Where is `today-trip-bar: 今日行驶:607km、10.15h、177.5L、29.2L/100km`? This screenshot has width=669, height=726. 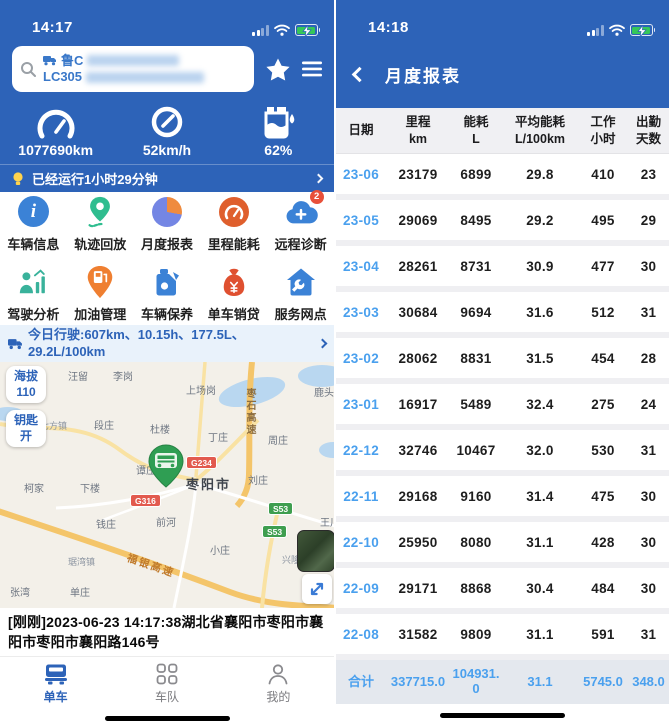 today-trip-bar: 今日行驶:607km、10.15h、177.5L、29.2L/100km is located at coordinates (167, 343).